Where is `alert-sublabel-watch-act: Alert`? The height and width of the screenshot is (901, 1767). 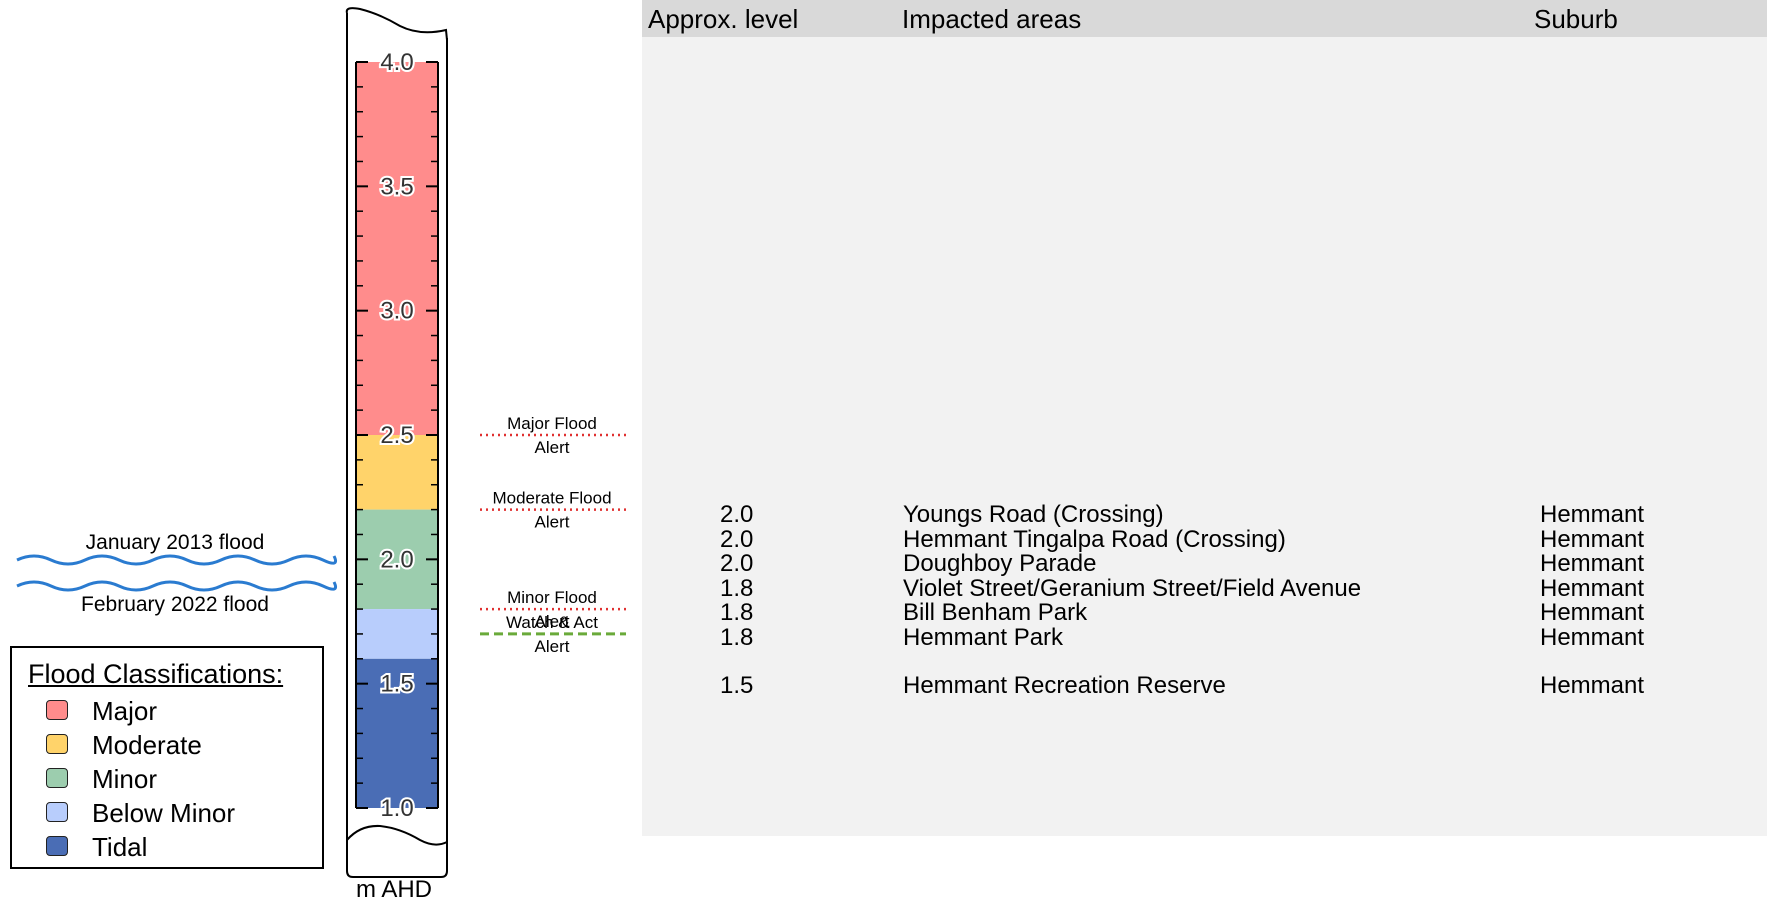 alert-sublabel-watch-act: Alert is located at coordinates (552, 646).